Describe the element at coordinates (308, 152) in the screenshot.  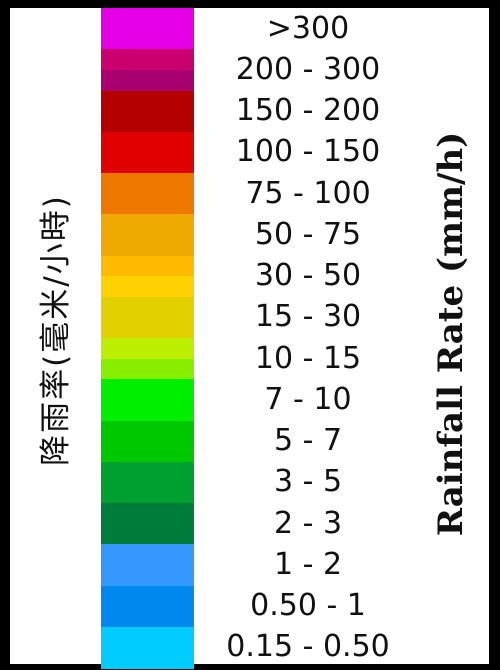
I see `band-label: 100 - 150` at that location.